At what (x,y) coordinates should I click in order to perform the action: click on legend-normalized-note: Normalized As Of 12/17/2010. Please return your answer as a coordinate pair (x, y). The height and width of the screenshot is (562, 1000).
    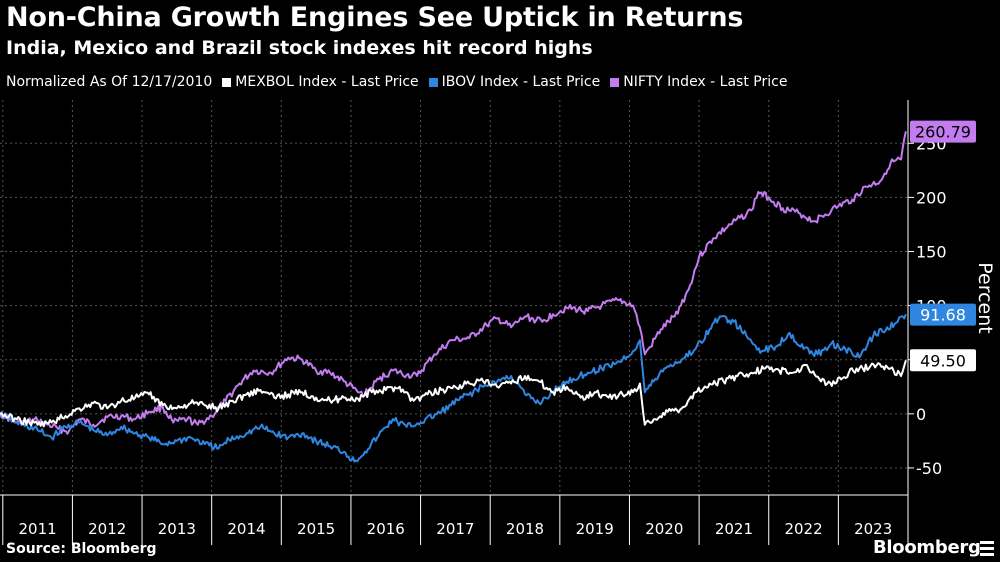
    Looking at the image, I should click on (109, 82).